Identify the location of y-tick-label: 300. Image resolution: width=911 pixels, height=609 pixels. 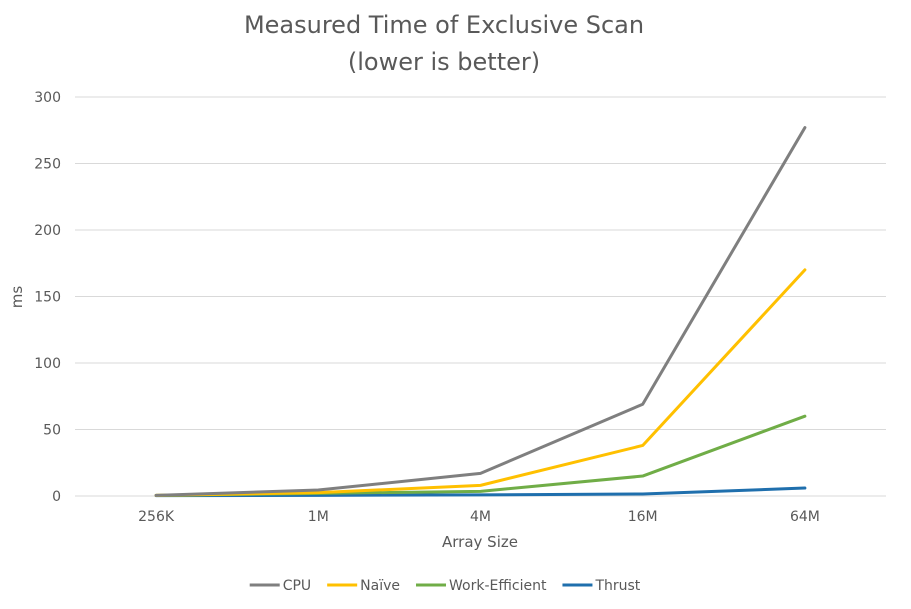
(47, 98).